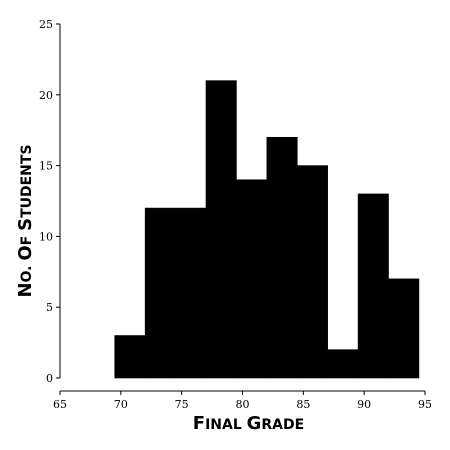  Describe the element at coordinates (248, 423) in the screenshot. I see `x-axis-title: FINAL GRADE` at that location.